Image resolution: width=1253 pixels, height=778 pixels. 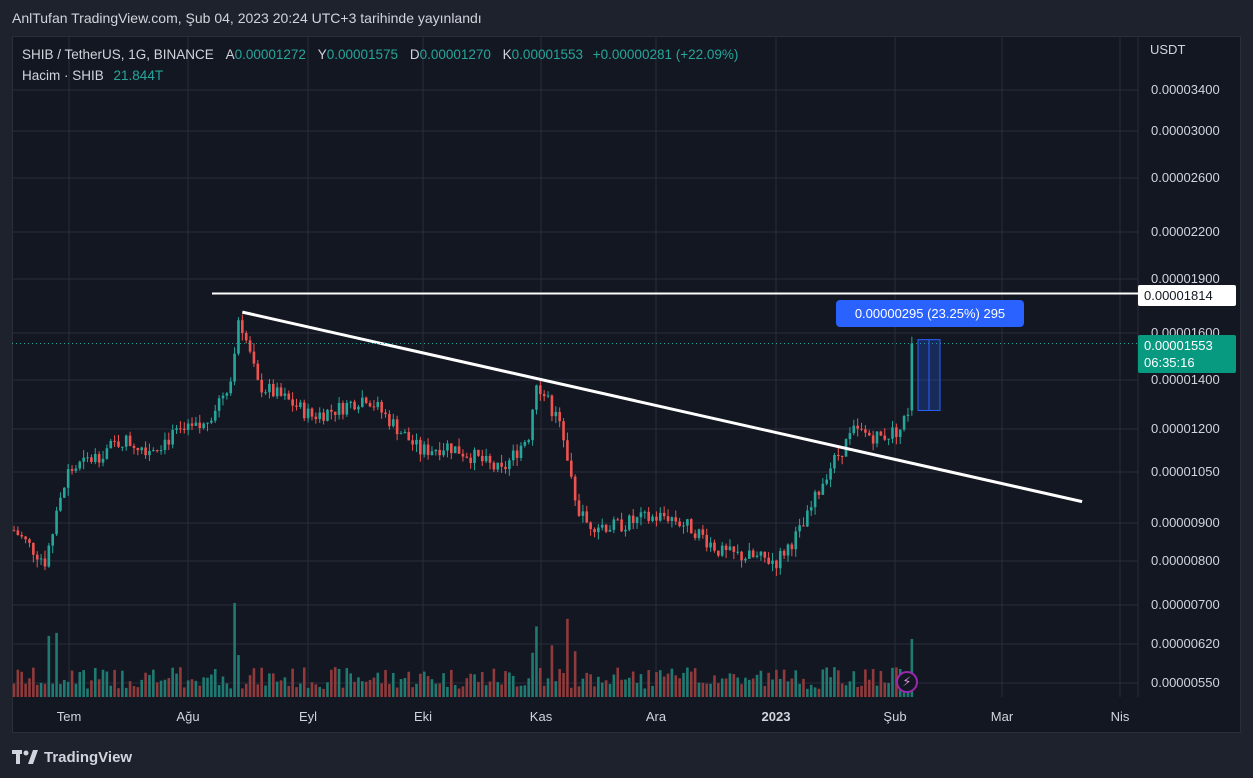 What do you see at coordinates (270, 54) in the screenshot?
I see `open-value: 0.00001272` at bounding box center [270, 54].